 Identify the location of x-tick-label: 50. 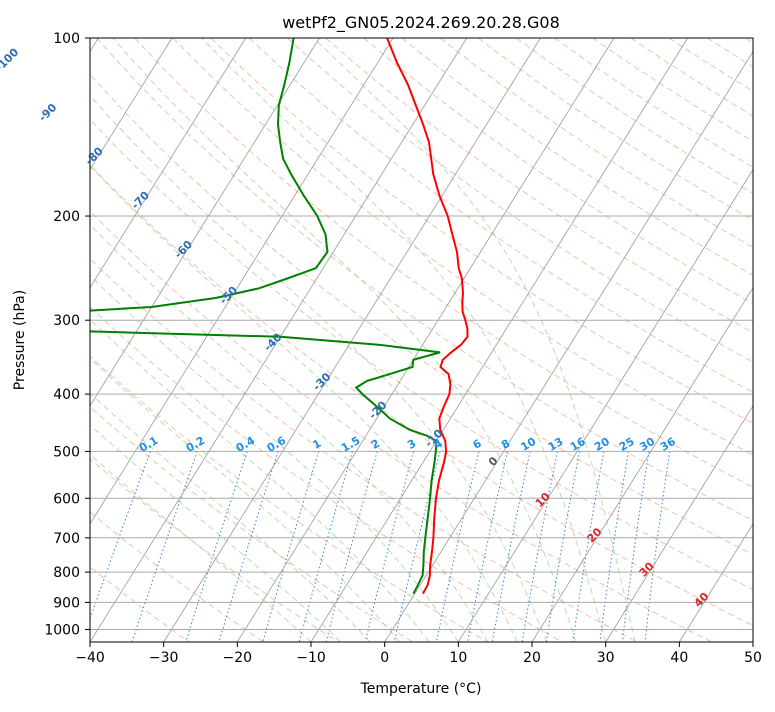
(753, 658).